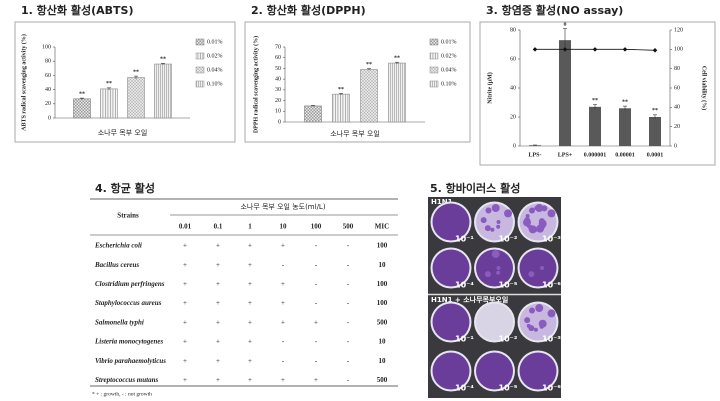 The image size is (720, 401). I want to click on table-column-header: 1, so click(250, 227).